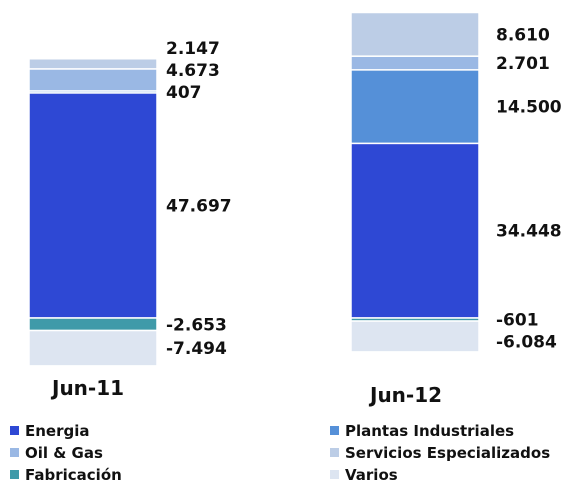  Describe the element at coordinates (14, 430) in the screenshot. I see `legend-swatch-energia` at that location.